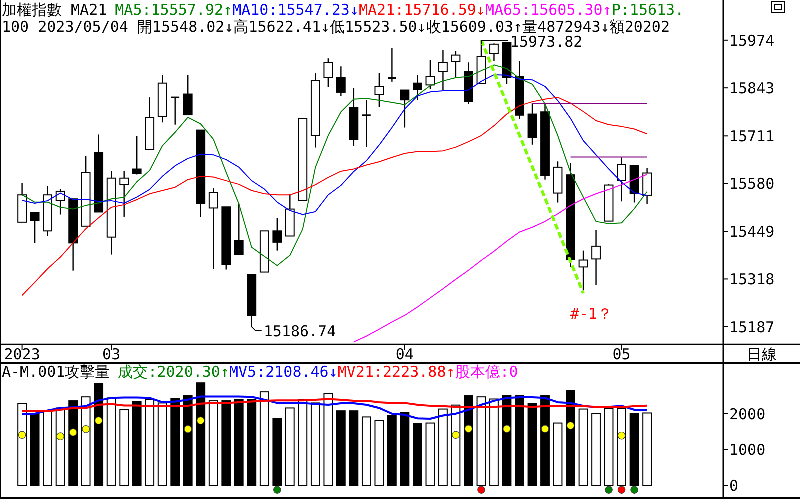 This screenshot has width=800, height=500. I want to click on header-text: MV5:2108.46↓, so click(284, 372).